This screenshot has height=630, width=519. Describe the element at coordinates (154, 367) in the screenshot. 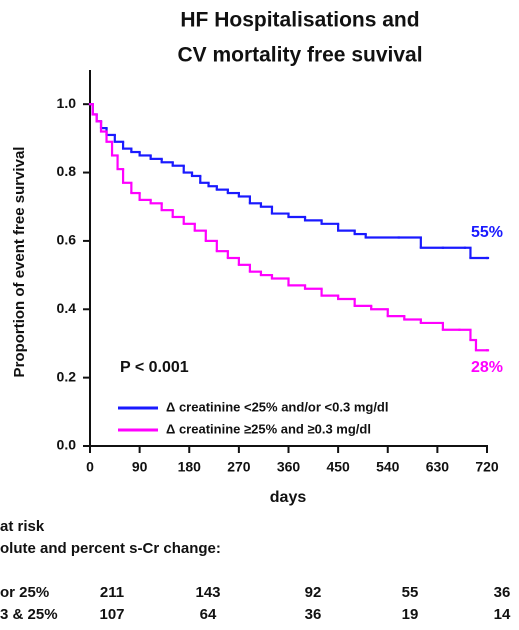

I see `p-value: P < 0.001` at that location.